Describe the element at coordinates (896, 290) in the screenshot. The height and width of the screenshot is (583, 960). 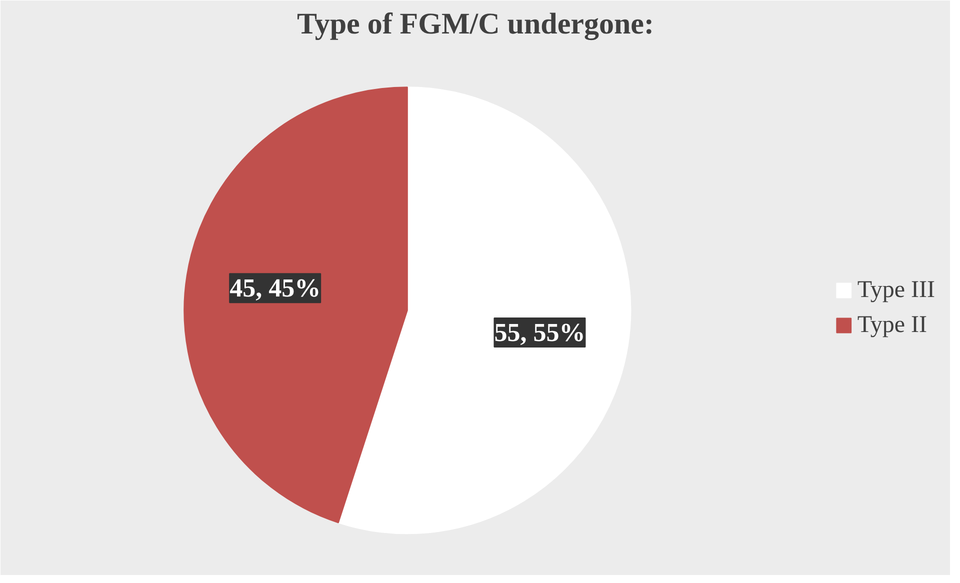
I see `legend-label: Type III` at that location.